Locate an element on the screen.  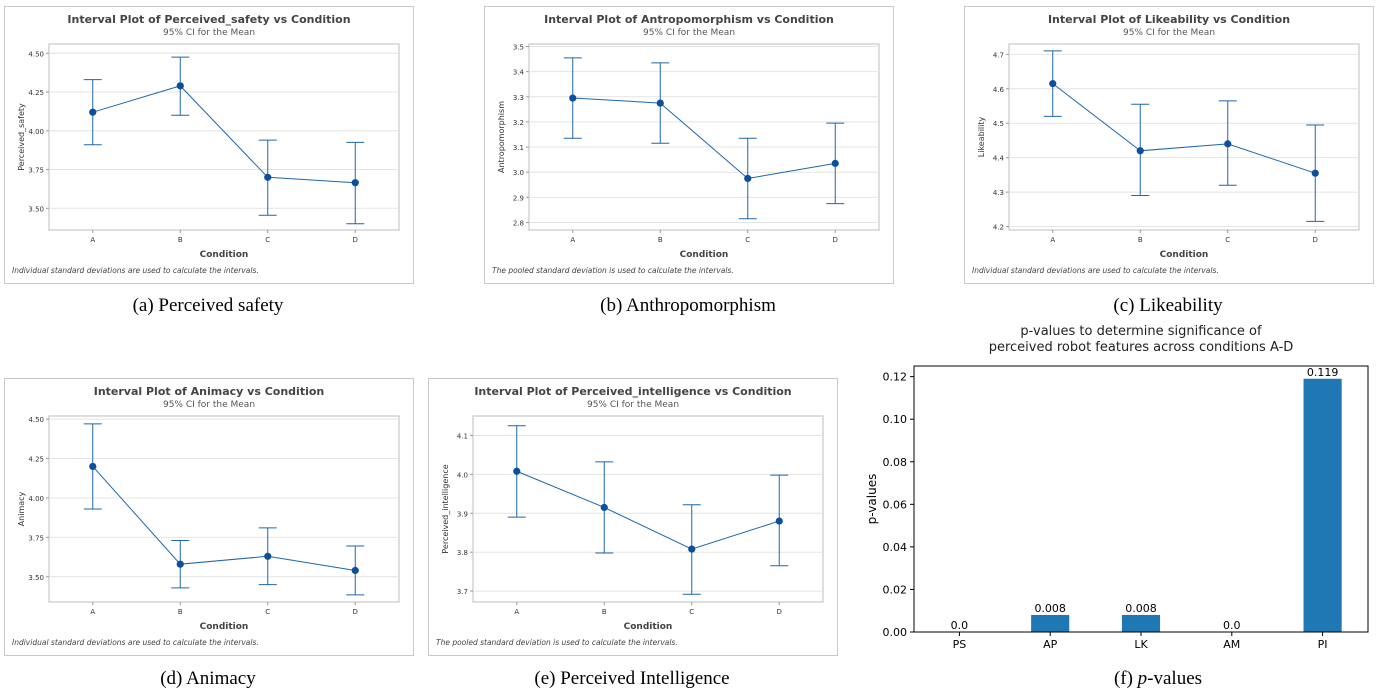
y-axis-label: Animacy is located at coordinates (21, 508).